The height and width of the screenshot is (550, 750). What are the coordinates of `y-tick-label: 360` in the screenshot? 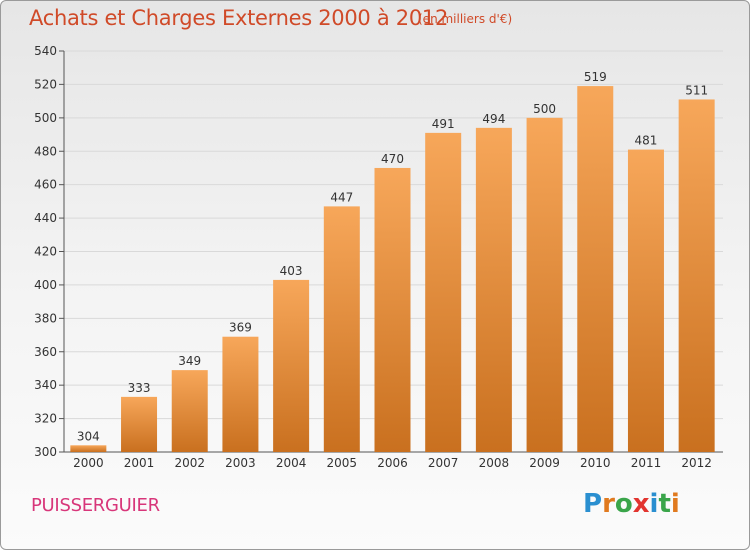 It's located at (45, 352).